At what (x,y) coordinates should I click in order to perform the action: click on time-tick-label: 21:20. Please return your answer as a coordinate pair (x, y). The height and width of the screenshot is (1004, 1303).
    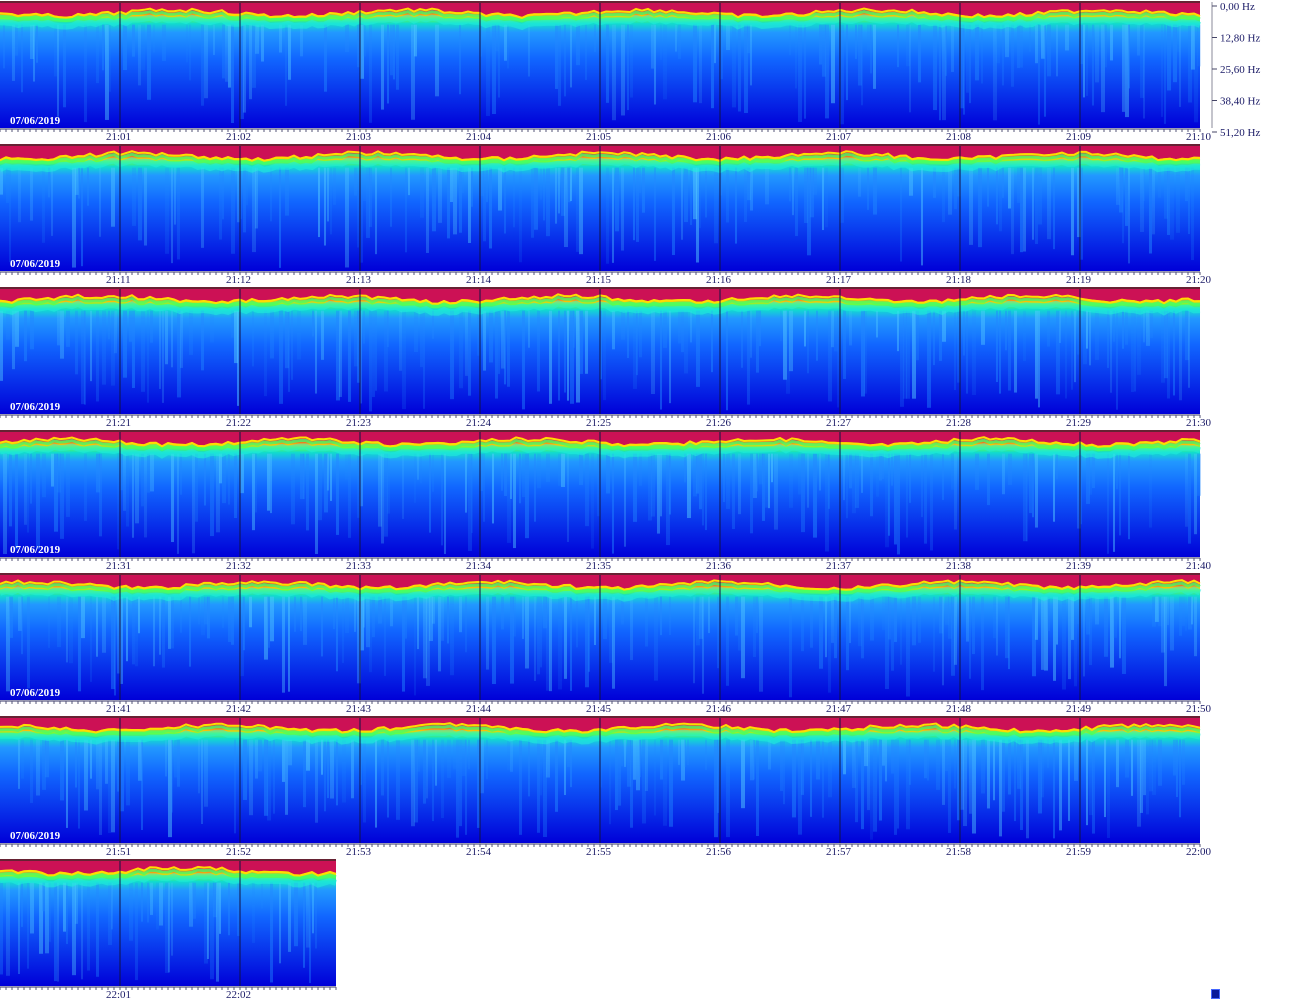
    Looking at the image, I should click on (1199, 280).